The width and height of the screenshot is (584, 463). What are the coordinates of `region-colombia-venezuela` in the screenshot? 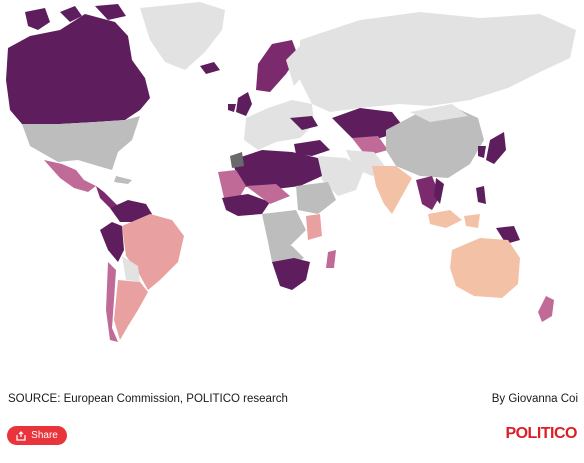 It's located at (131, 211).